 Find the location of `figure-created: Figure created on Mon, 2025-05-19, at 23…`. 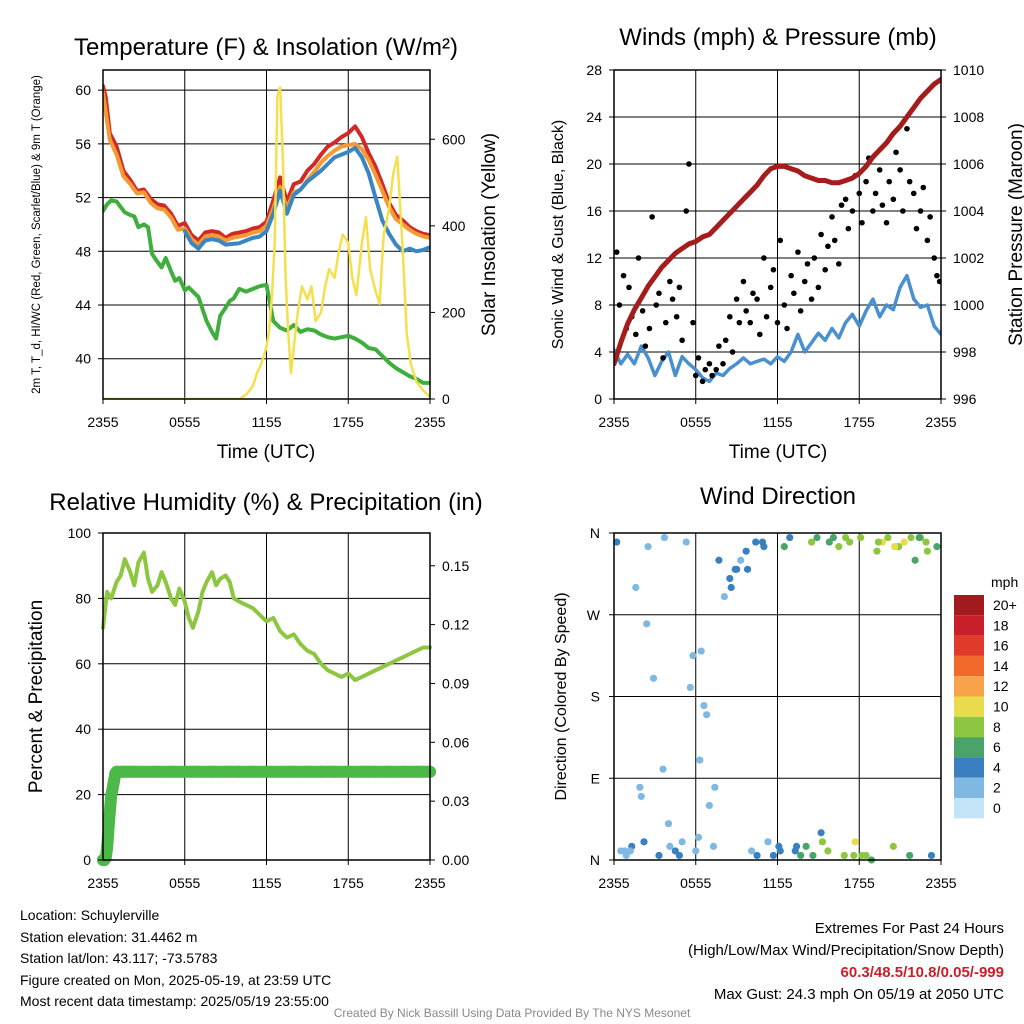

figure-created: Figure created on Mon, 2025-05-19, at 23… is located at coordinates (176, 979).